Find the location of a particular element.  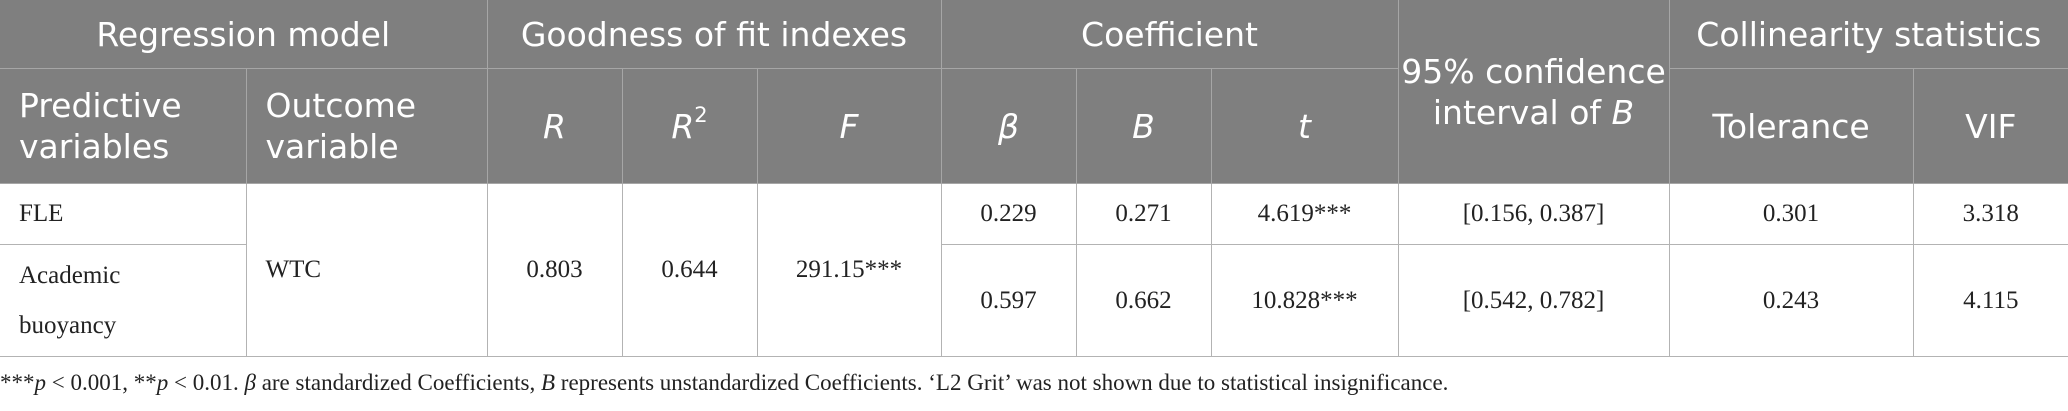

b-cell: 0.662 is located at coordinates (1144, 300).